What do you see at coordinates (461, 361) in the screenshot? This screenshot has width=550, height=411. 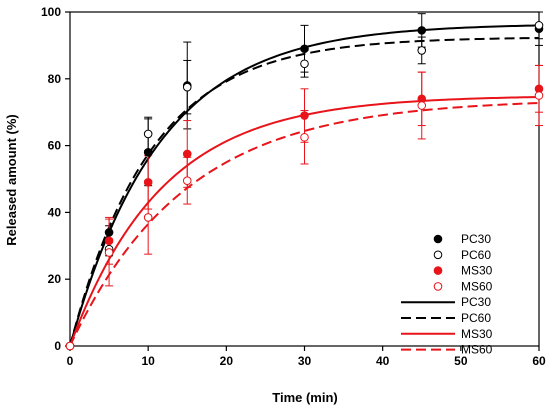 I see `x-tick-label: 50` at bounding box center [461, 361].